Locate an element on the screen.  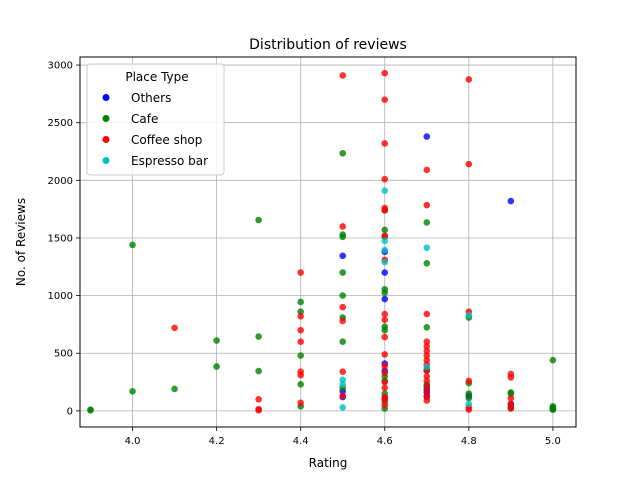
y-axis-ticks: 0 500 1000 1500 2000 2500 3000 is located at coordinates (64, 239).